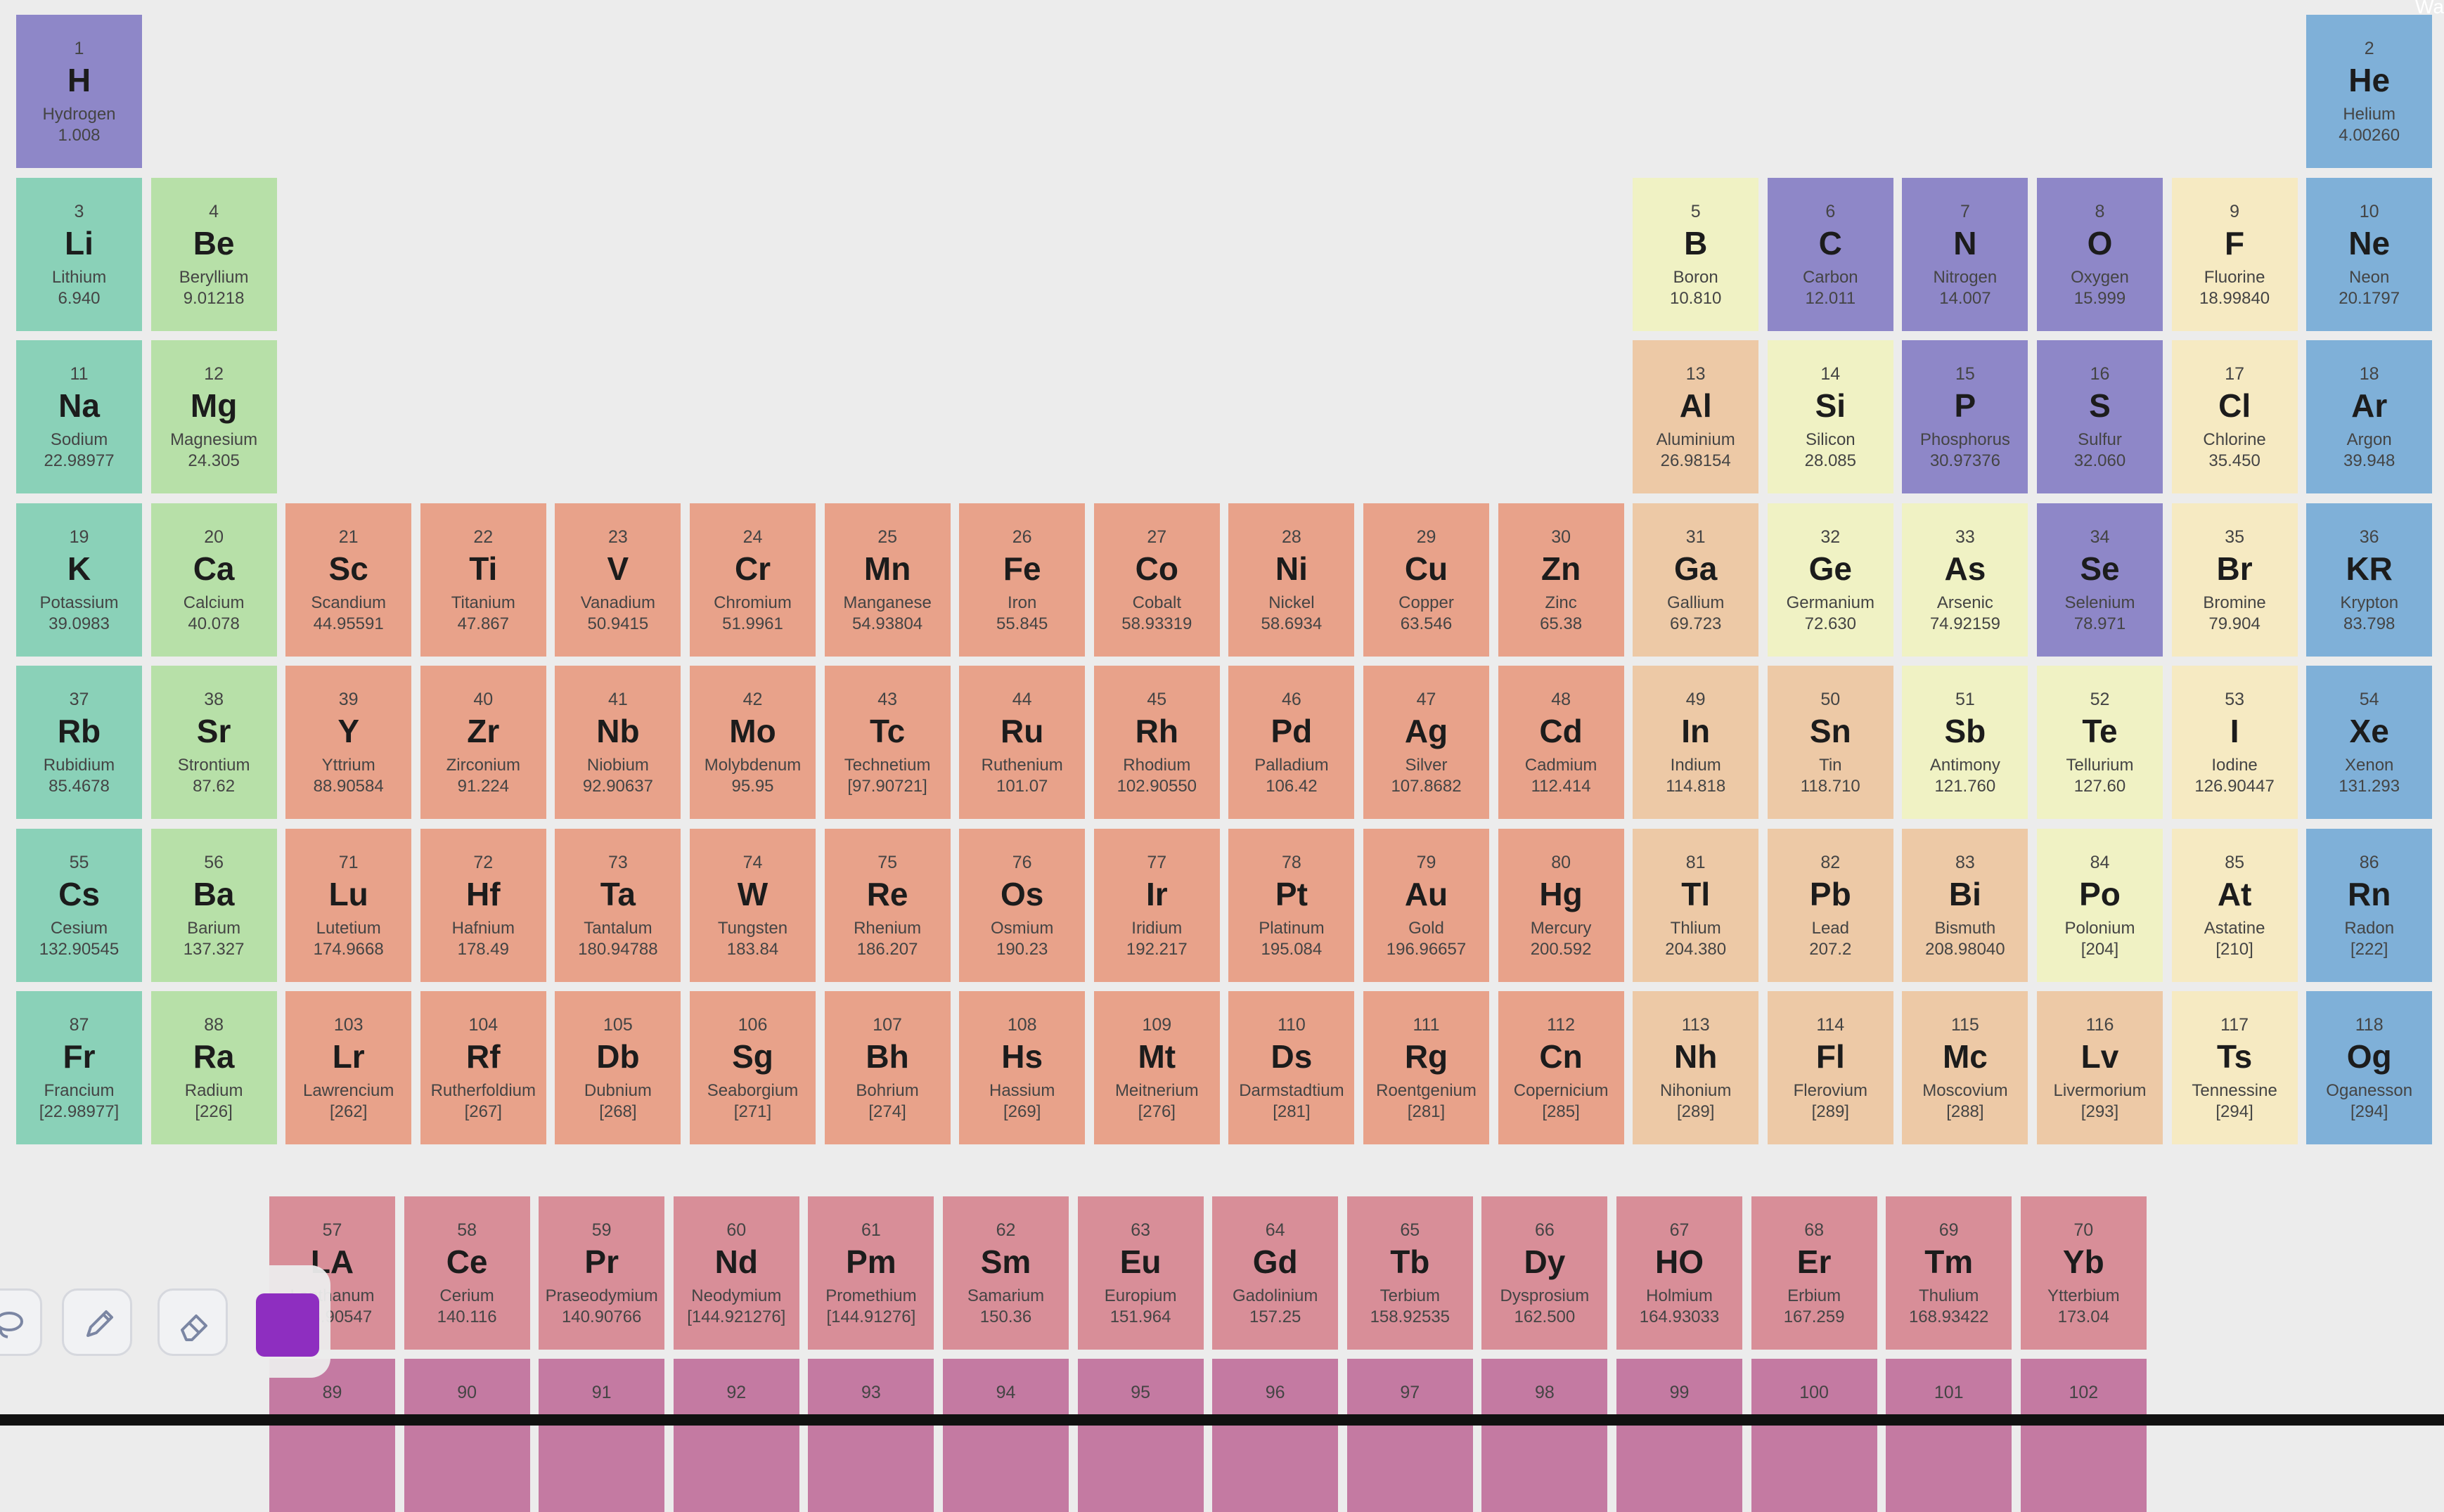 The height and width of the screenshot is (1512, 2444). Describe the element at coordinates (618, 580) in the screenshot. I see `element-cell: 23 V Vanadium 50.9415` at that location.